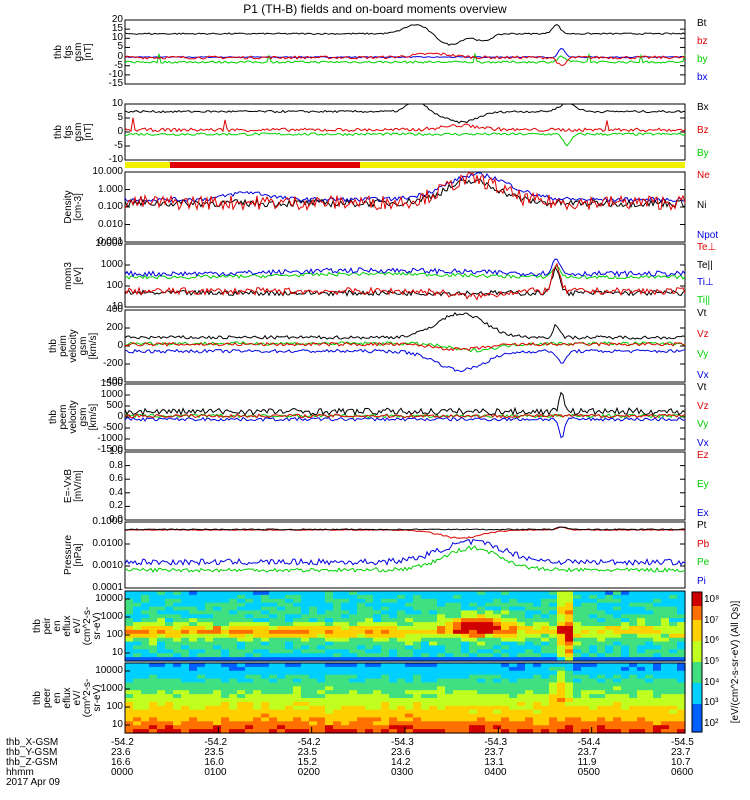 The image size is (750, 800). Describe the element at coordinates (712, 599) in the screenshot. I see `colorbar-tick-label: 10⁸` at that location.